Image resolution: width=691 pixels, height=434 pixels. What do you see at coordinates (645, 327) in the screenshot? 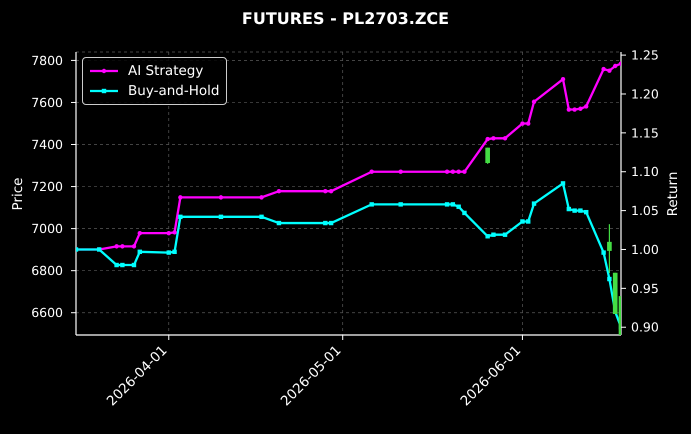
I see `y2-tick-label: 0.90` at bounding box center [645, 327].